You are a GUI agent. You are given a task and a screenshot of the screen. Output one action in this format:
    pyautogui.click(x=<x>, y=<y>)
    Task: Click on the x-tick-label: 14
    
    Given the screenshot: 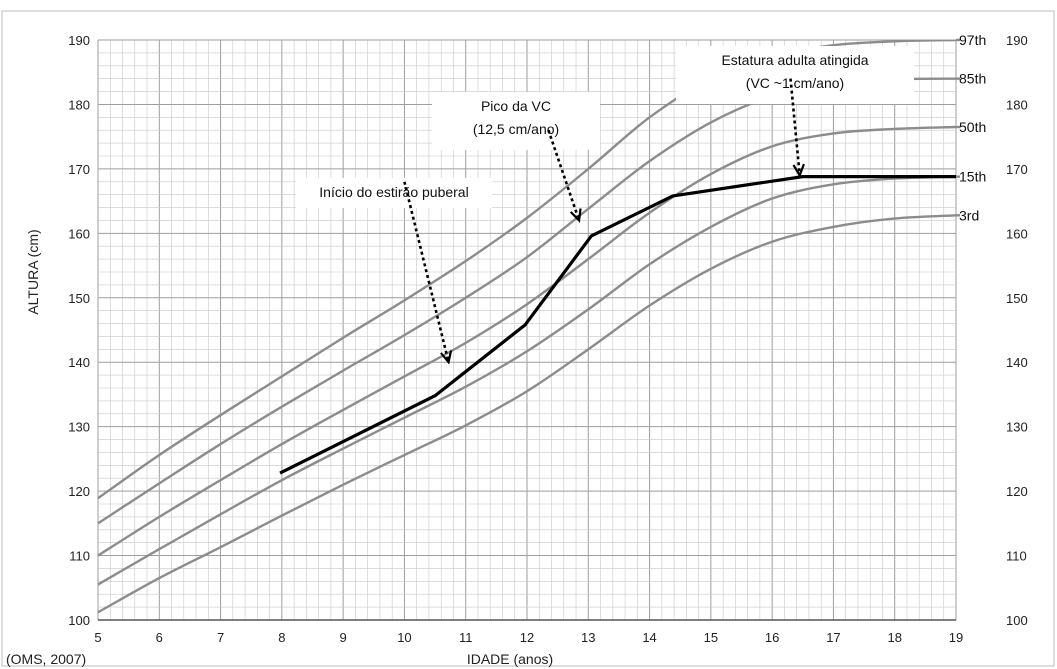 What is the action you would take?
    pyautogui.click(x=649, y=637)
    